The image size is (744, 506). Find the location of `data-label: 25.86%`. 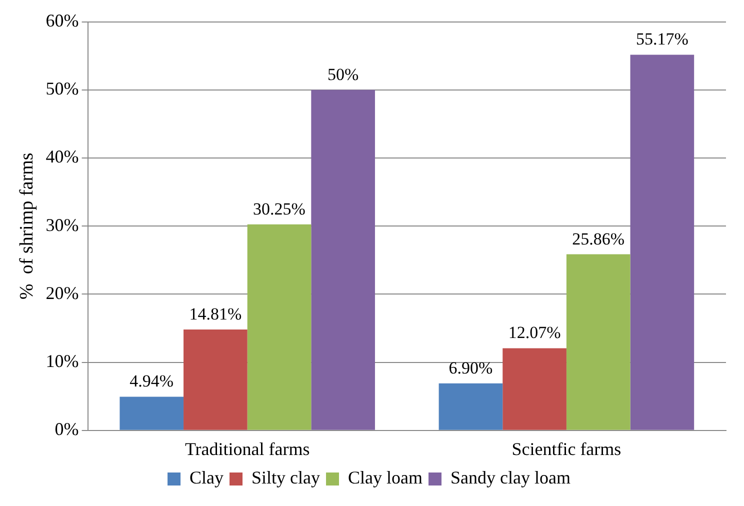

data-label: 25.86% is located at coordinates (598, 238).